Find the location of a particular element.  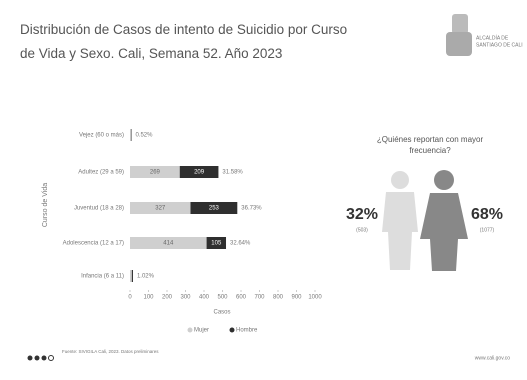

count-left: (503) is located at coordinates (362, 230).